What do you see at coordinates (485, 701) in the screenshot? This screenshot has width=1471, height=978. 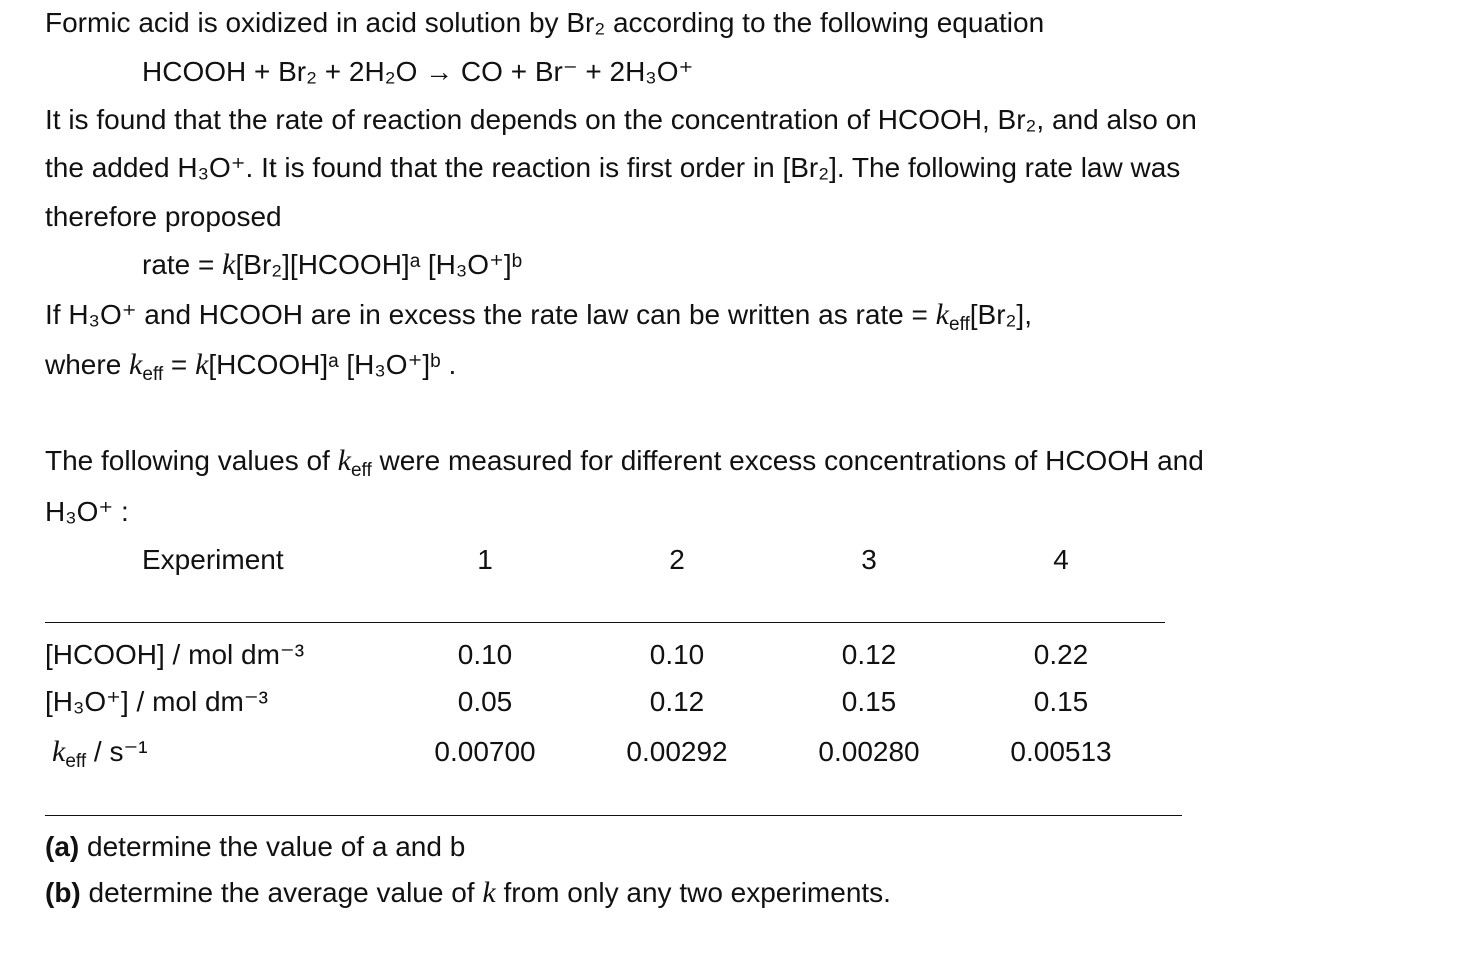 I see `cell: 0.05` at bounding box center [485, 701].